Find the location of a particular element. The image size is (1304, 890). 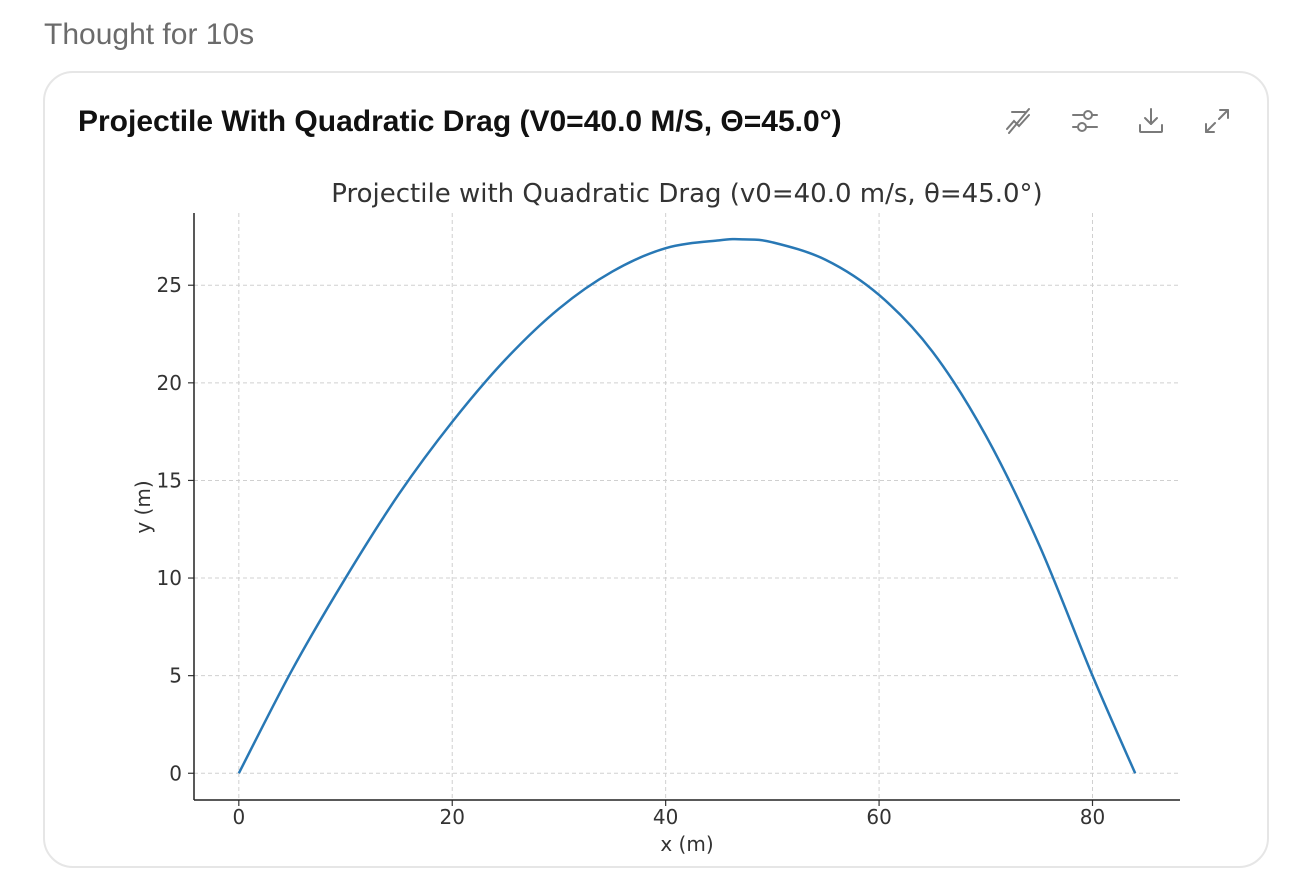

expand-icon is located at coordinates (1217, 121).